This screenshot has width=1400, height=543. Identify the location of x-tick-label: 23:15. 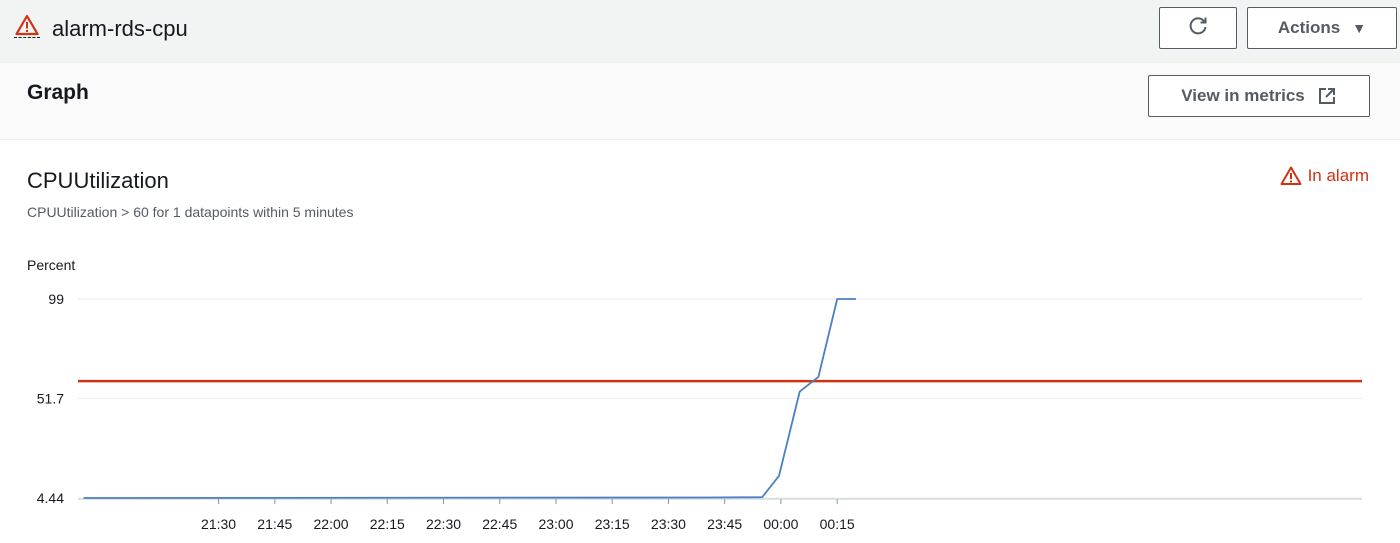
(612, 524).